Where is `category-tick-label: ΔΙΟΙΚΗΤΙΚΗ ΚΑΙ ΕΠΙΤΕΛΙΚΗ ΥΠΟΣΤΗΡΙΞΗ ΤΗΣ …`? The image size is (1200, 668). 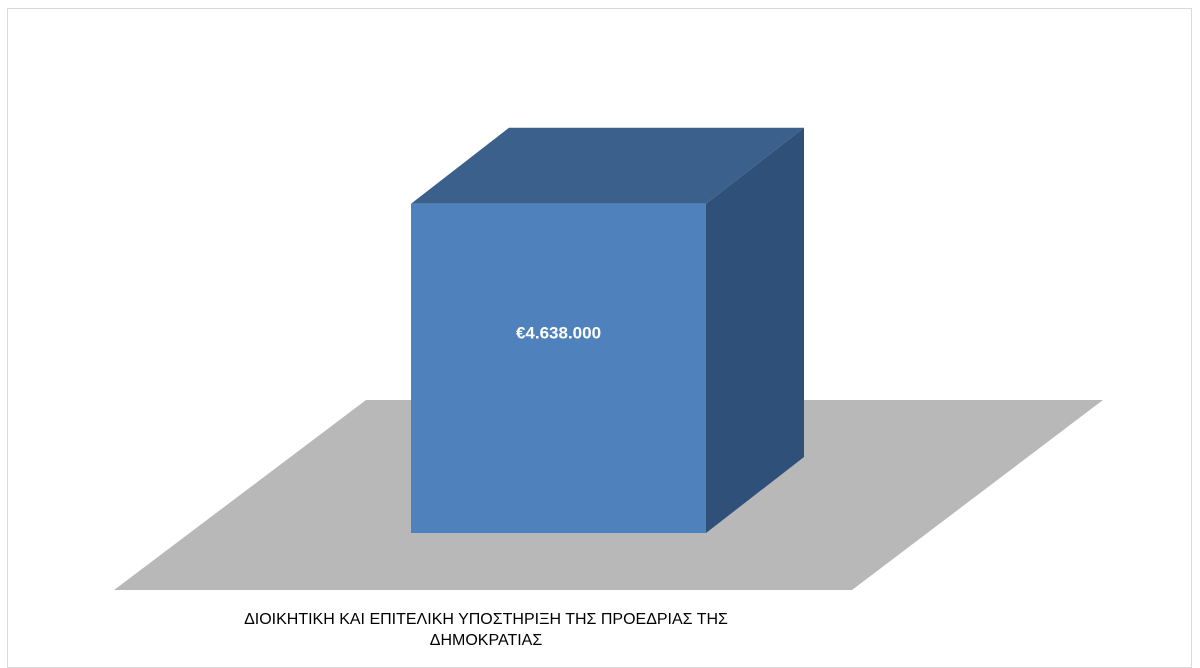
category-tick-label: ΔΙΟΙΚΗΤΙΚΗ ΚΑΙ ΕΠΙΤΕΛΙΚΗ ΥΠΟΣΤΗΡΙΞΗ ΤΗΣ … is located at coordinates (486, 619).